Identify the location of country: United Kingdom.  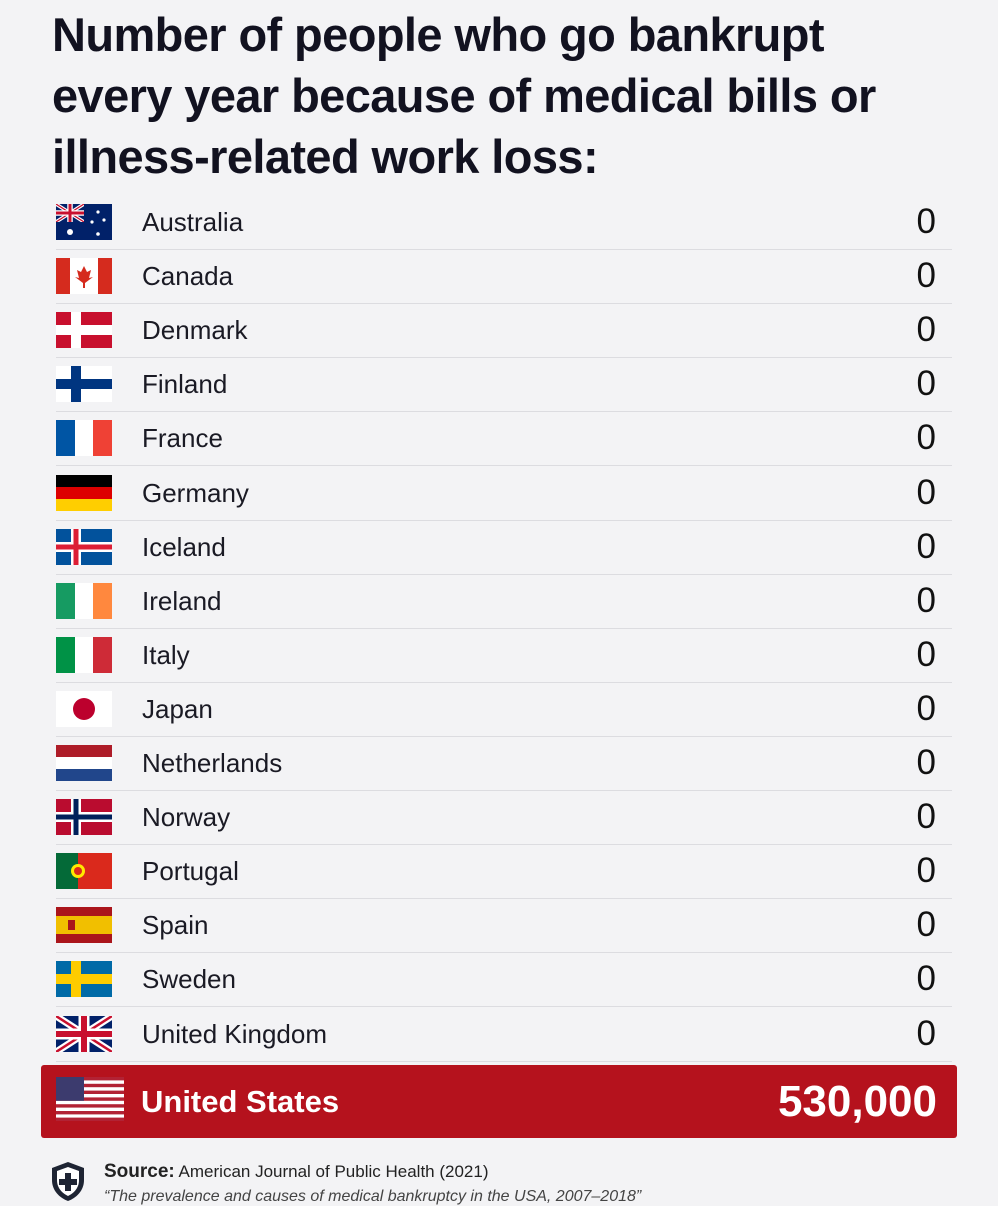
(234, 1033).